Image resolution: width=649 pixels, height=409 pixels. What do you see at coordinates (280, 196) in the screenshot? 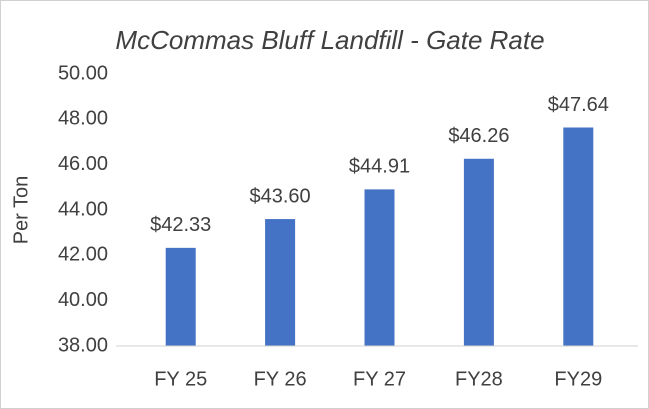
I see `data-label: $43.60` at bounding box center [280, 196].